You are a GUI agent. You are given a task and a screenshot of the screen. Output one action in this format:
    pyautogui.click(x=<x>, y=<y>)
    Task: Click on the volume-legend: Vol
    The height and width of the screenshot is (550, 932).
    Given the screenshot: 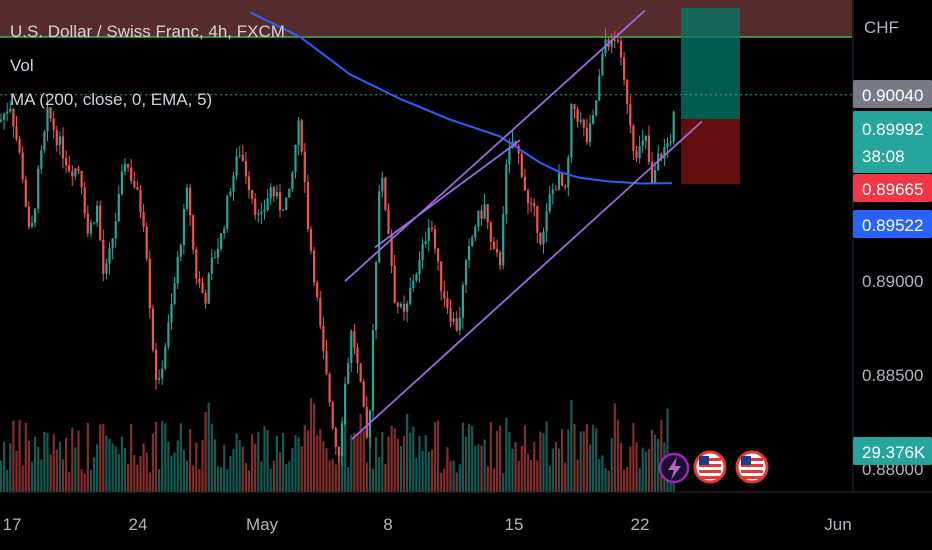 What is the action you would take?
    pyautogui.click(x=22, y=65)
    